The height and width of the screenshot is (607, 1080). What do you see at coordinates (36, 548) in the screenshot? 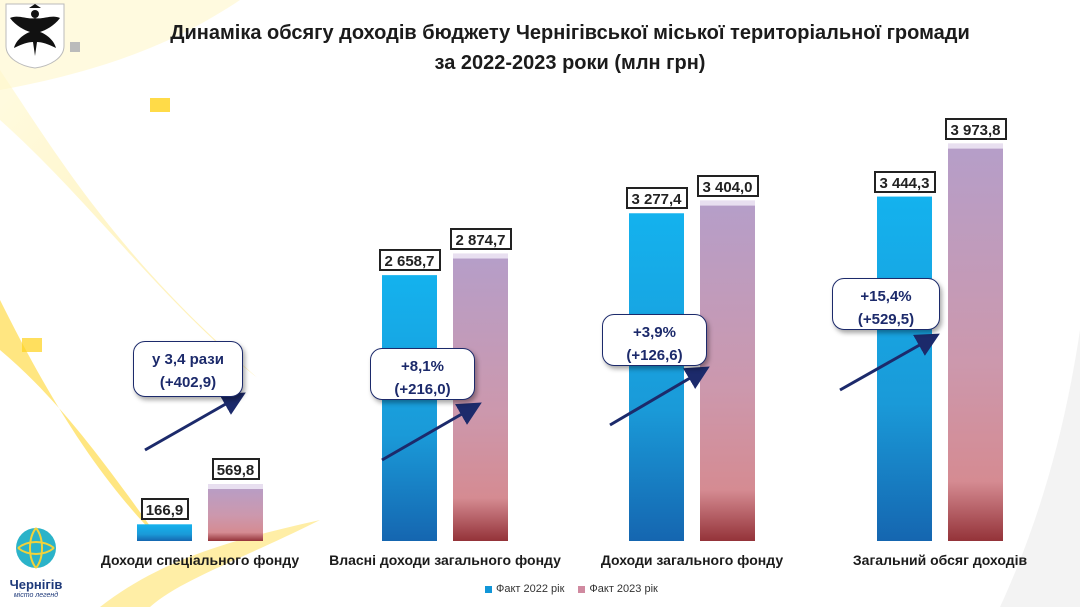
I see `globe-icon` at bounding box center [36, 548].